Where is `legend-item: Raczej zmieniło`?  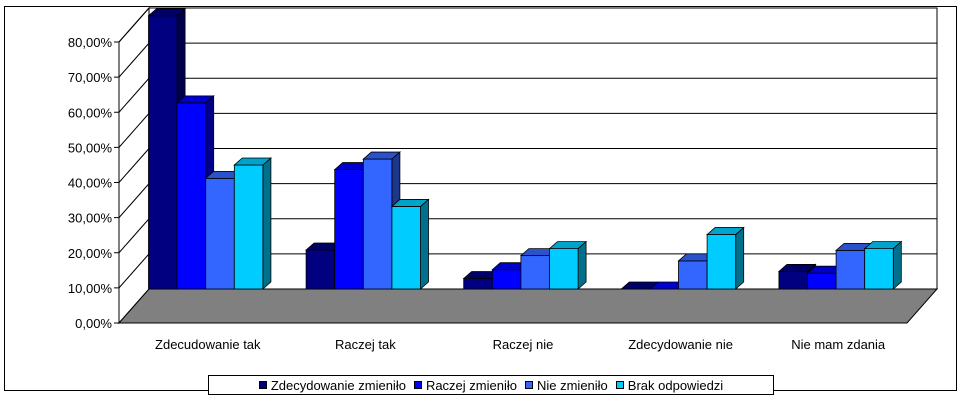 legend-item: Raczej zmieniło is located at coordinates (465, 385).